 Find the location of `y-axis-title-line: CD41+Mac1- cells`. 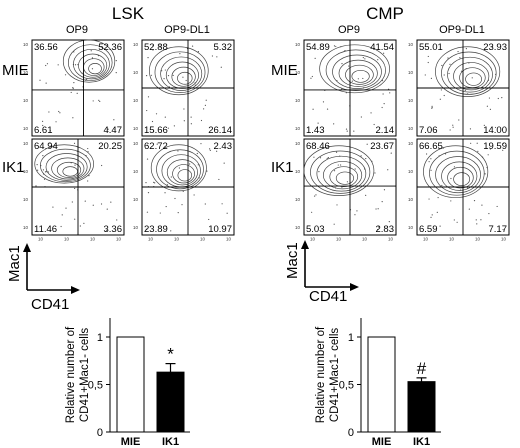

y-axis-title-line: CD41+Mac1- cells is located at coordinates (85, 375).